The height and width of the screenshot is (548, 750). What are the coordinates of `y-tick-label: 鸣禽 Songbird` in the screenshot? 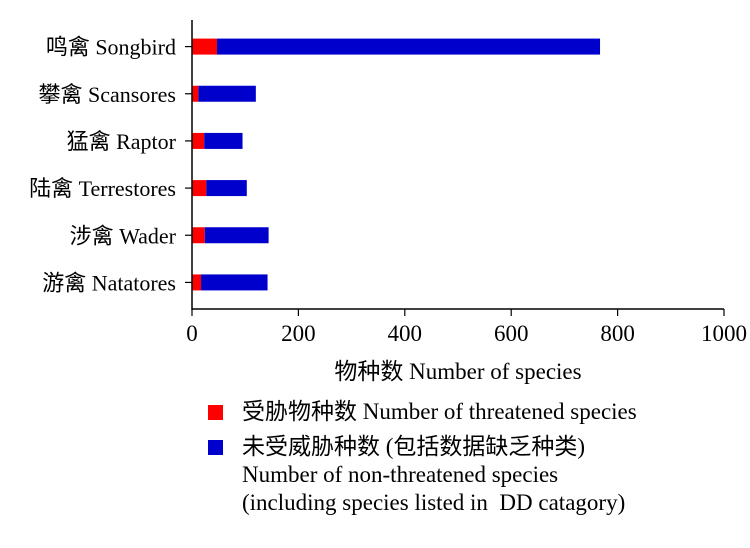 It's located at (111, 47).